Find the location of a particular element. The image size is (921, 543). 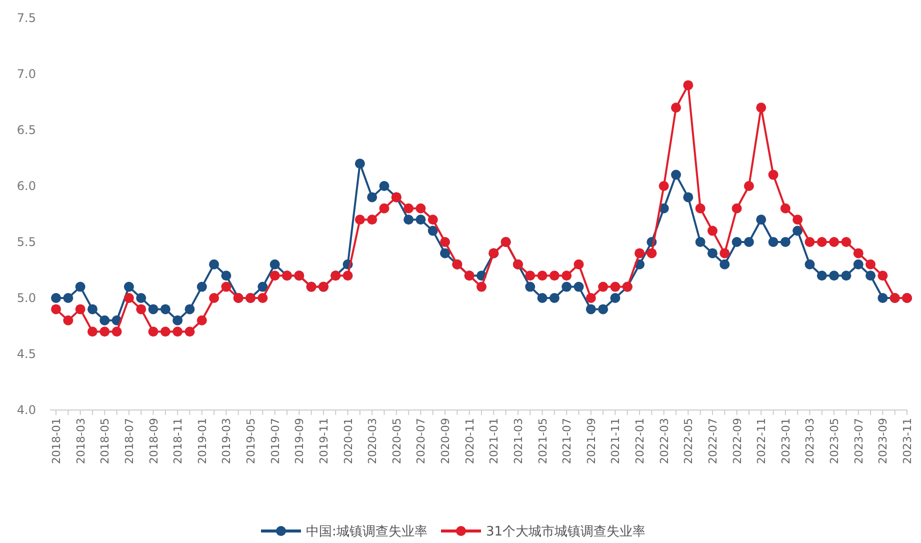

x-tick-label: 2022-11 is located at coordinates (761, 441).